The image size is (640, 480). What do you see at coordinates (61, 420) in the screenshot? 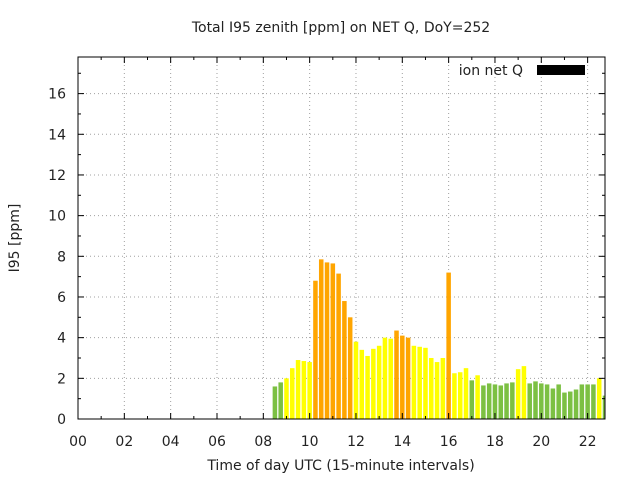
I see `y-tick-label: 0` at bounding box center [61, 420].